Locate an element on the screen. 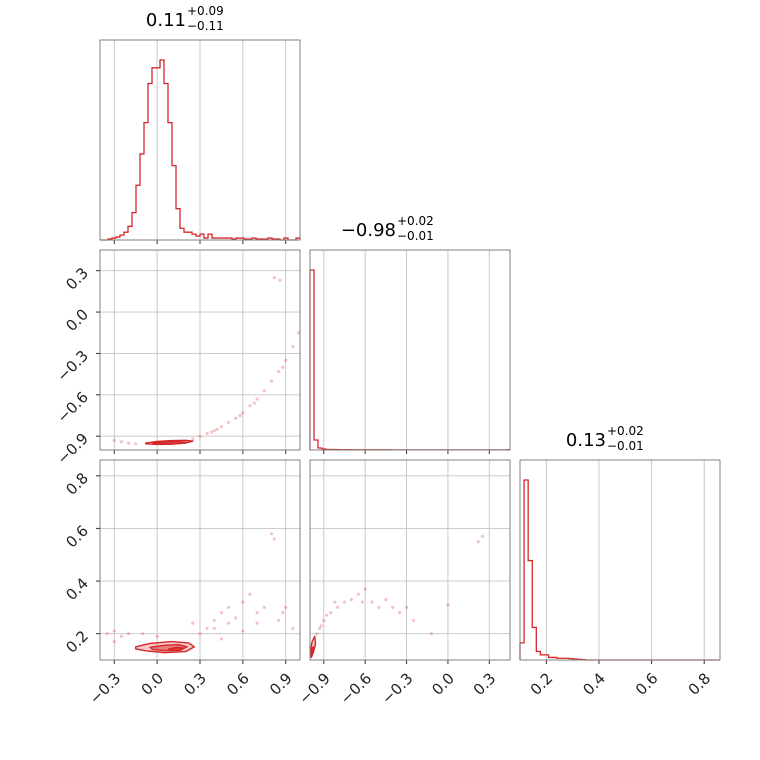 This screenshot has height=760, width=760. param-title-value: 0.11 is located at coordinates (166, 20).